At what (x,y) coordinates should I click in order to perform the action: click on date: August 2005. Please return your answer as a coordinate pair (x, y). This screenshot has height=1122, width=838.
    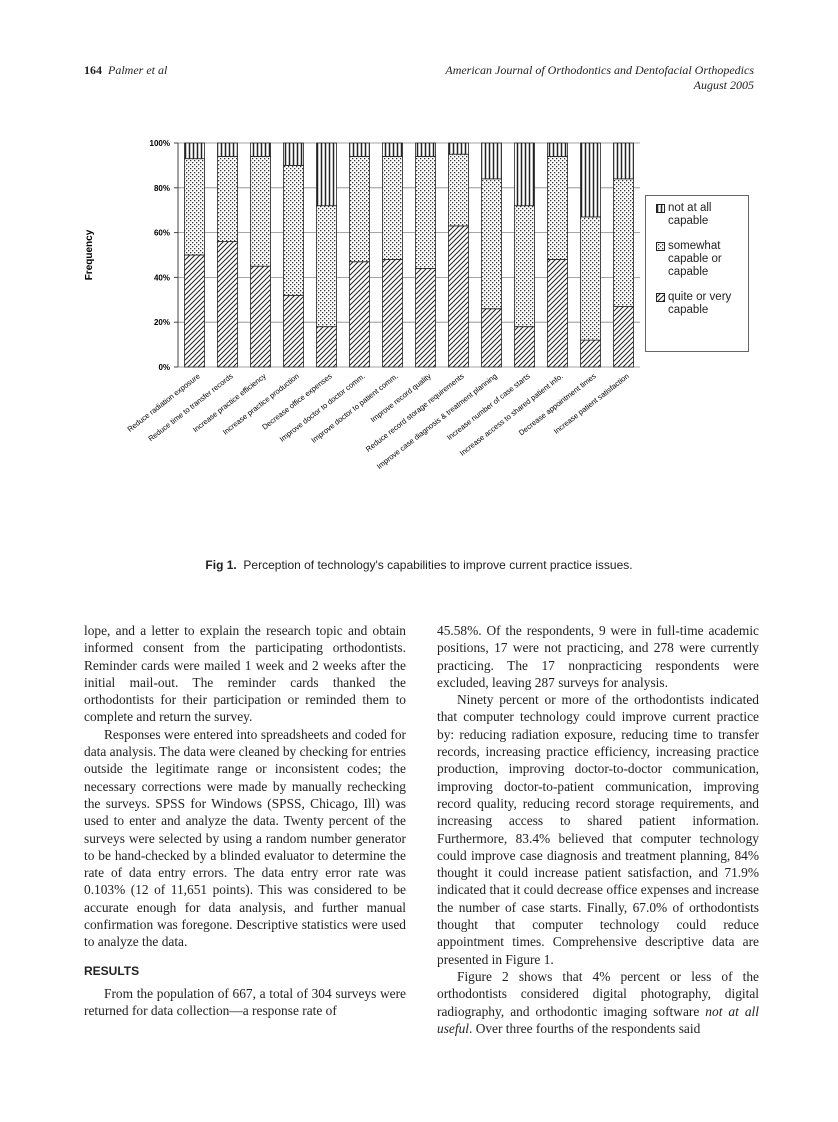
    Looking at the image, I should click on (723, 85).